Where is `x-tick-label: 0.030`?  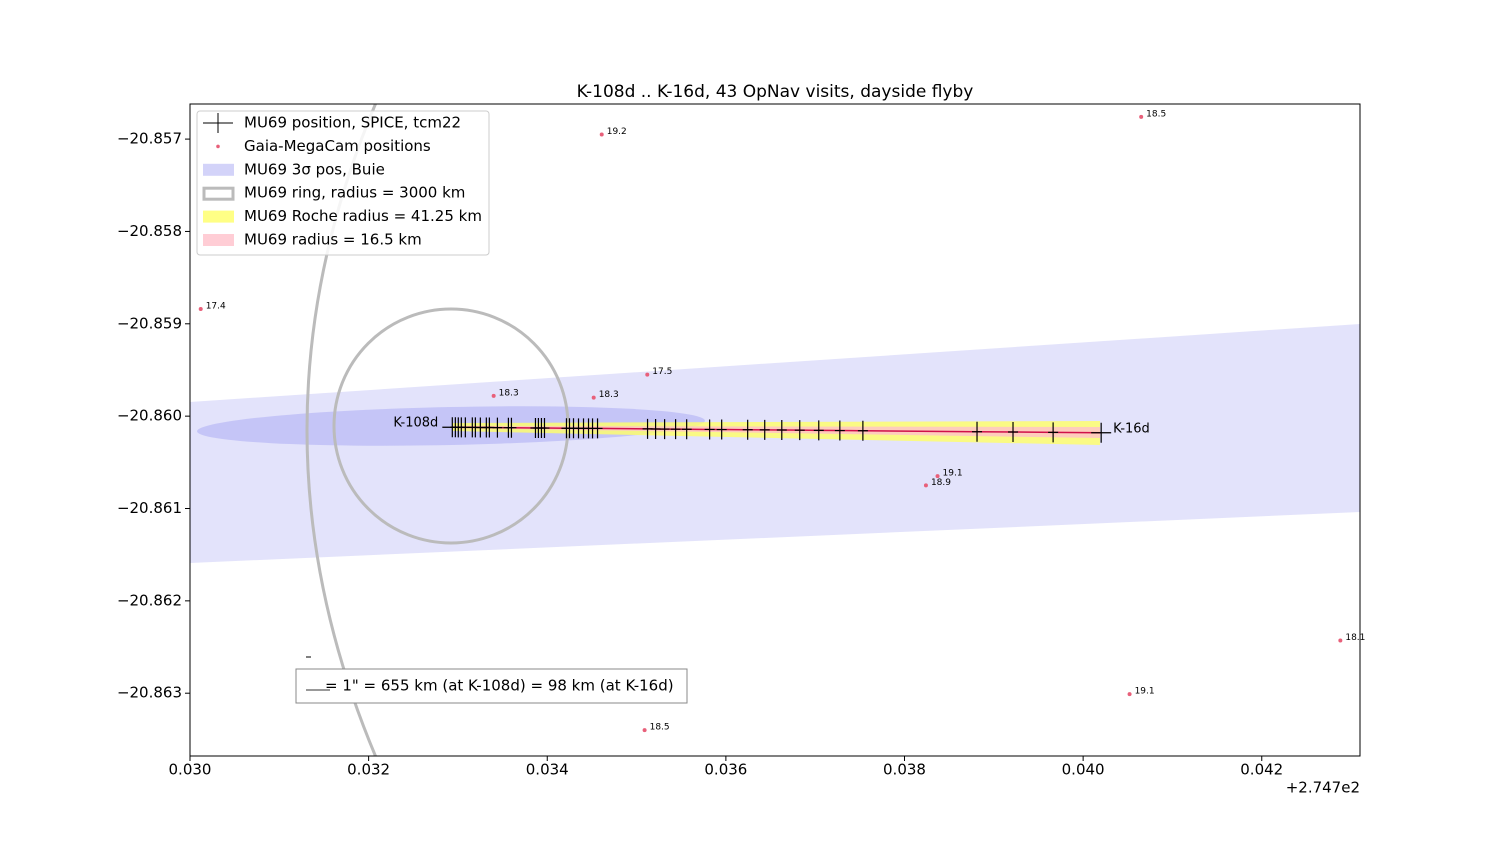
x-tick-label: 0.030 is located at coordinates (190, 770).